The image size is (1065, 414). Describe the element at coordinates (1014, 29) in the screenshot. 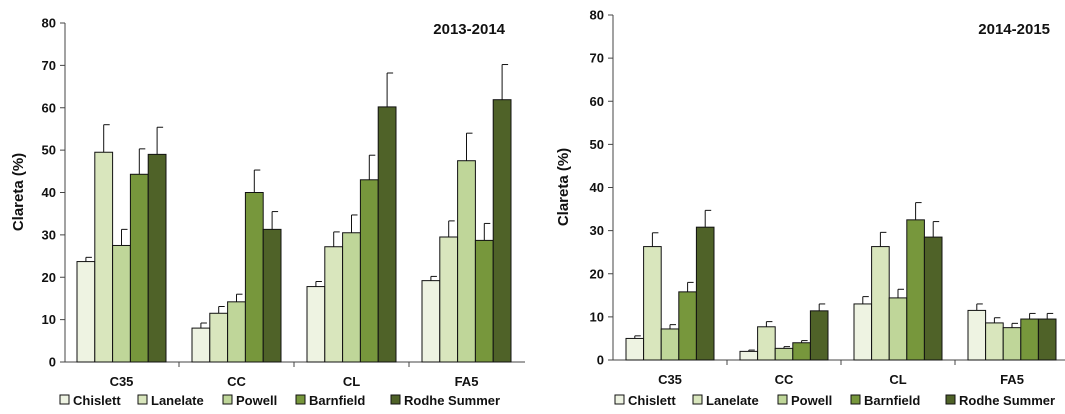

I see `chart-title: 2014-2015` at that location.